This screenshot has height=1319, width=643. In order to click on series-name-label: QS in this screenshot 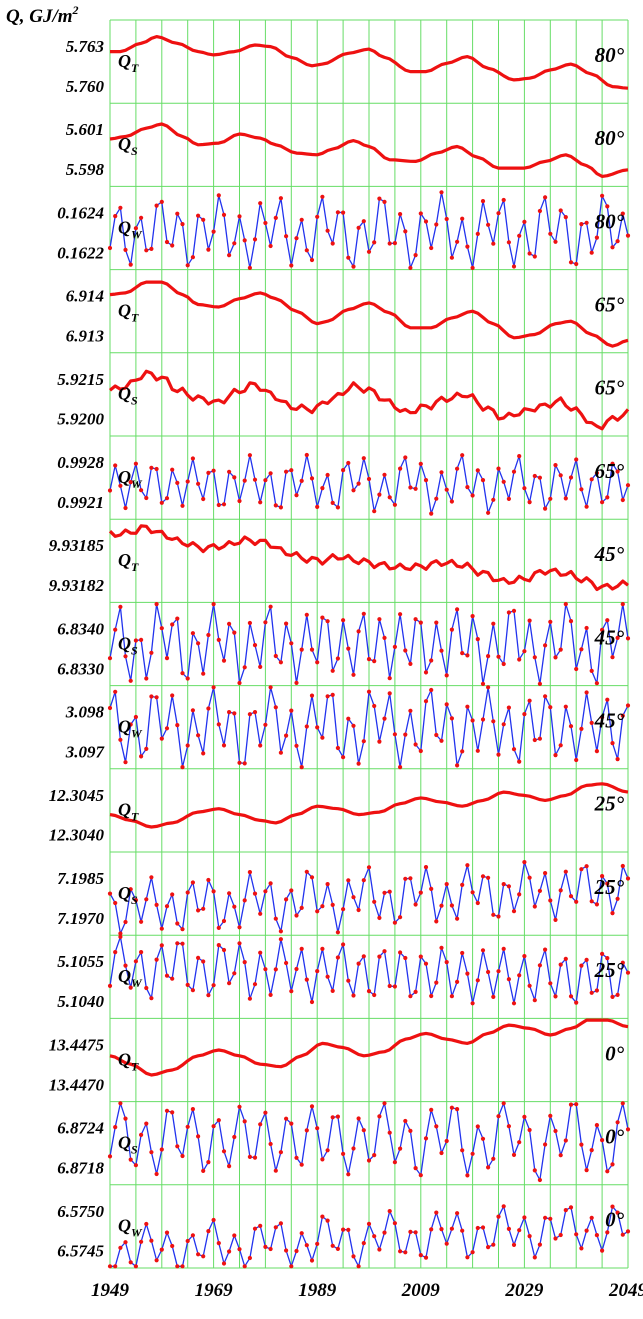, I will do `click(128, 895)`.